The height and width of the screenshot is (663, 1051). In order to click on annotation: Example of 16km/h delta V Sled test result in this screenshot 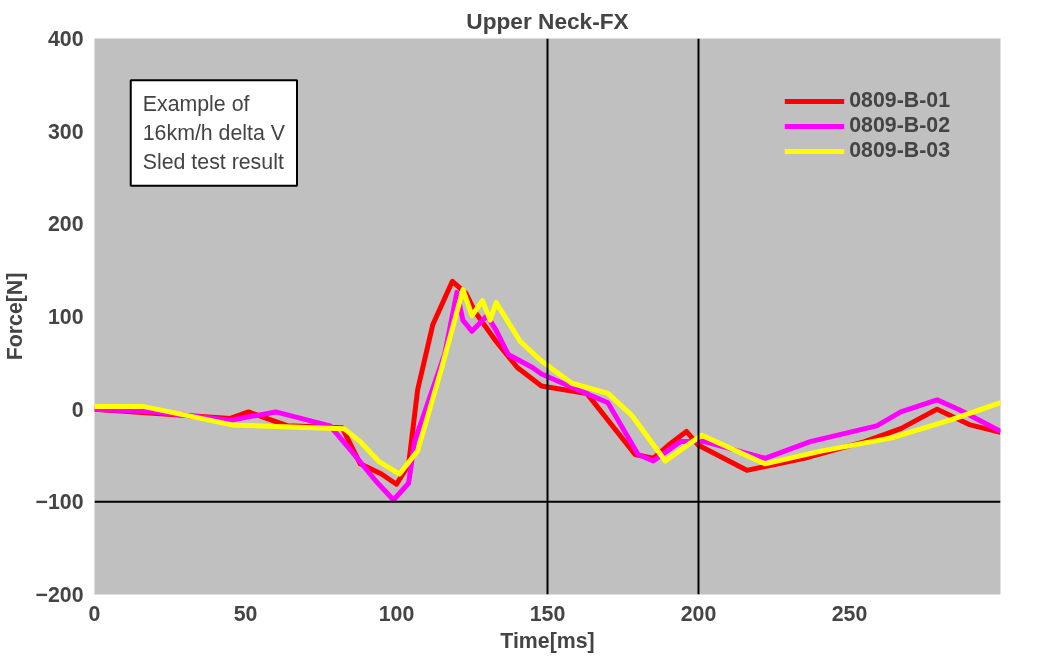, I will do `click(214, 133)`.